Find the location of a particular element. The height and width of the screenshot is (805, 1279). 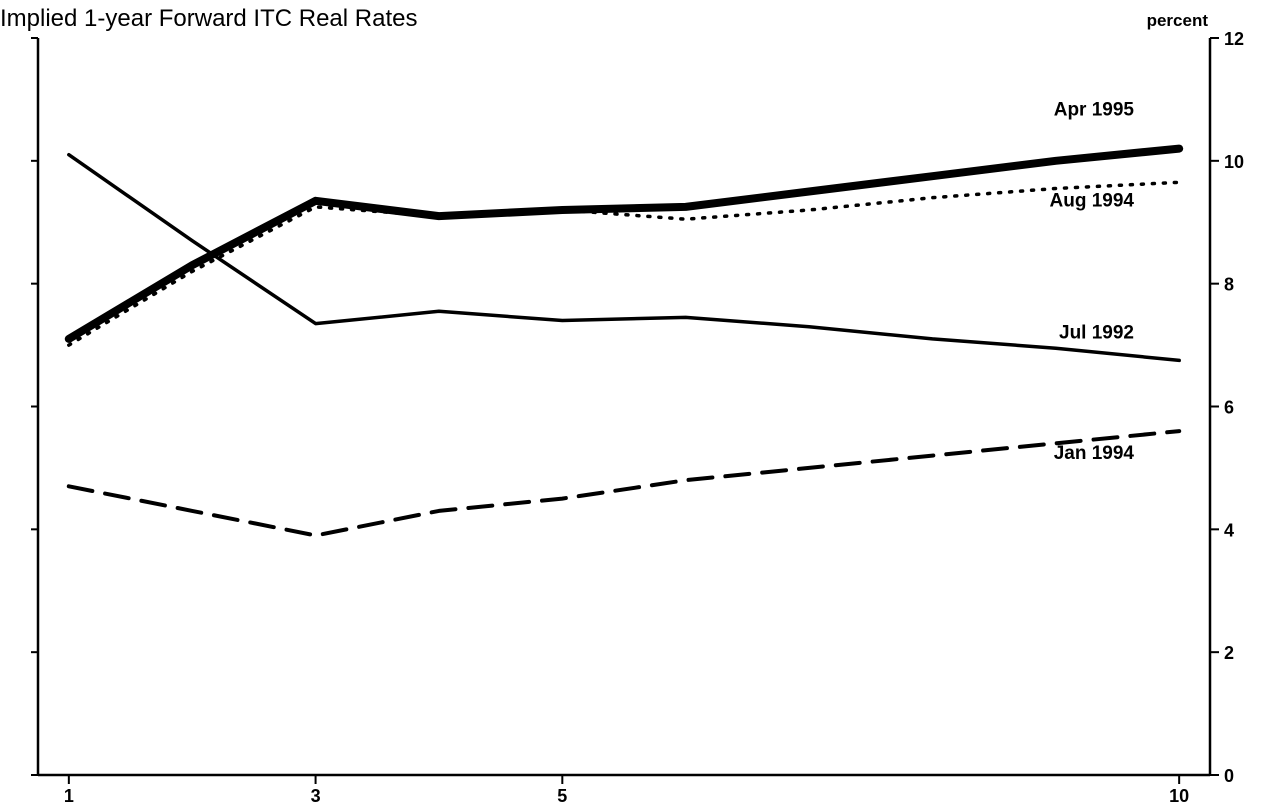

y-tick-label: 6 is located at coordinates (1229, 408).